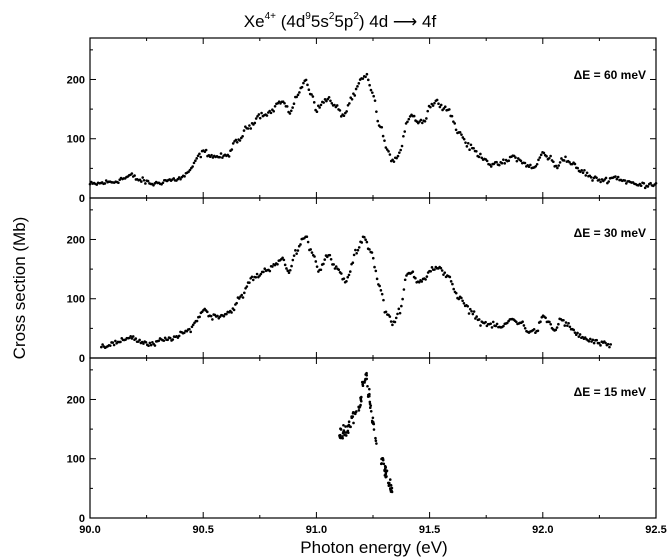  I want to click on x-tick-label: 90.0, so click(89, 530).